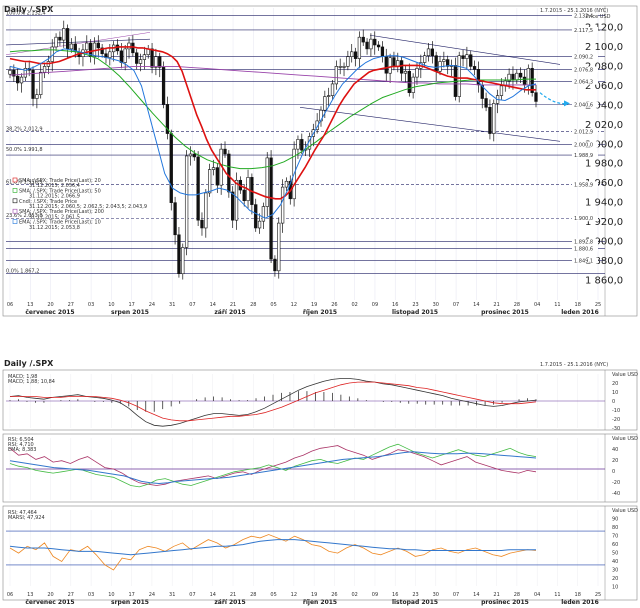  What do you see at coordinates (355, 595) in the screenshot?
I see `x-tick-label: 02` at bounding box center [355, 595].